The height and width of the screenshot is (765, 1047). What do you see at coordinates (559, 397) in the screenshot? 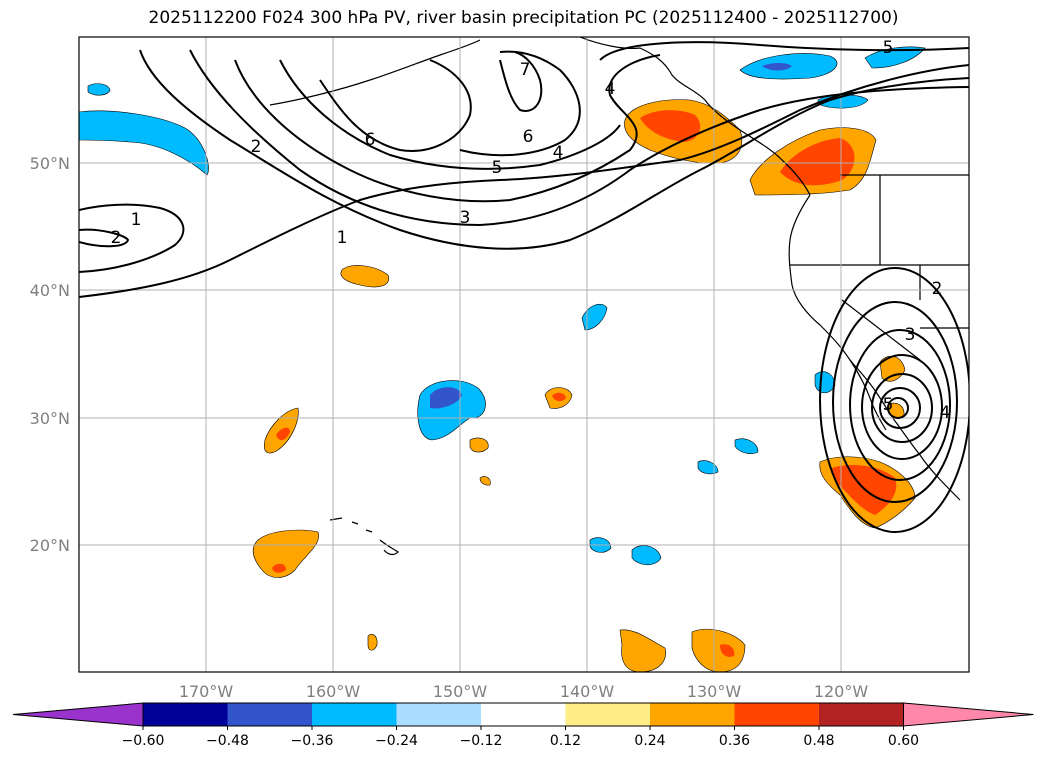
I see `precip-pos-b-core` at bounding box center [559, 397].